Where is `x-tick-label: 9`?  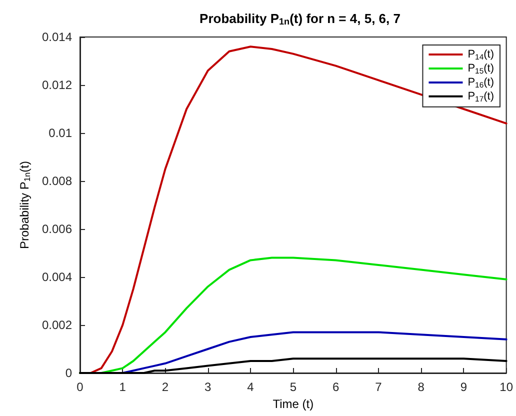 x-tick-label: 9 is located at coordinates (464, 387).